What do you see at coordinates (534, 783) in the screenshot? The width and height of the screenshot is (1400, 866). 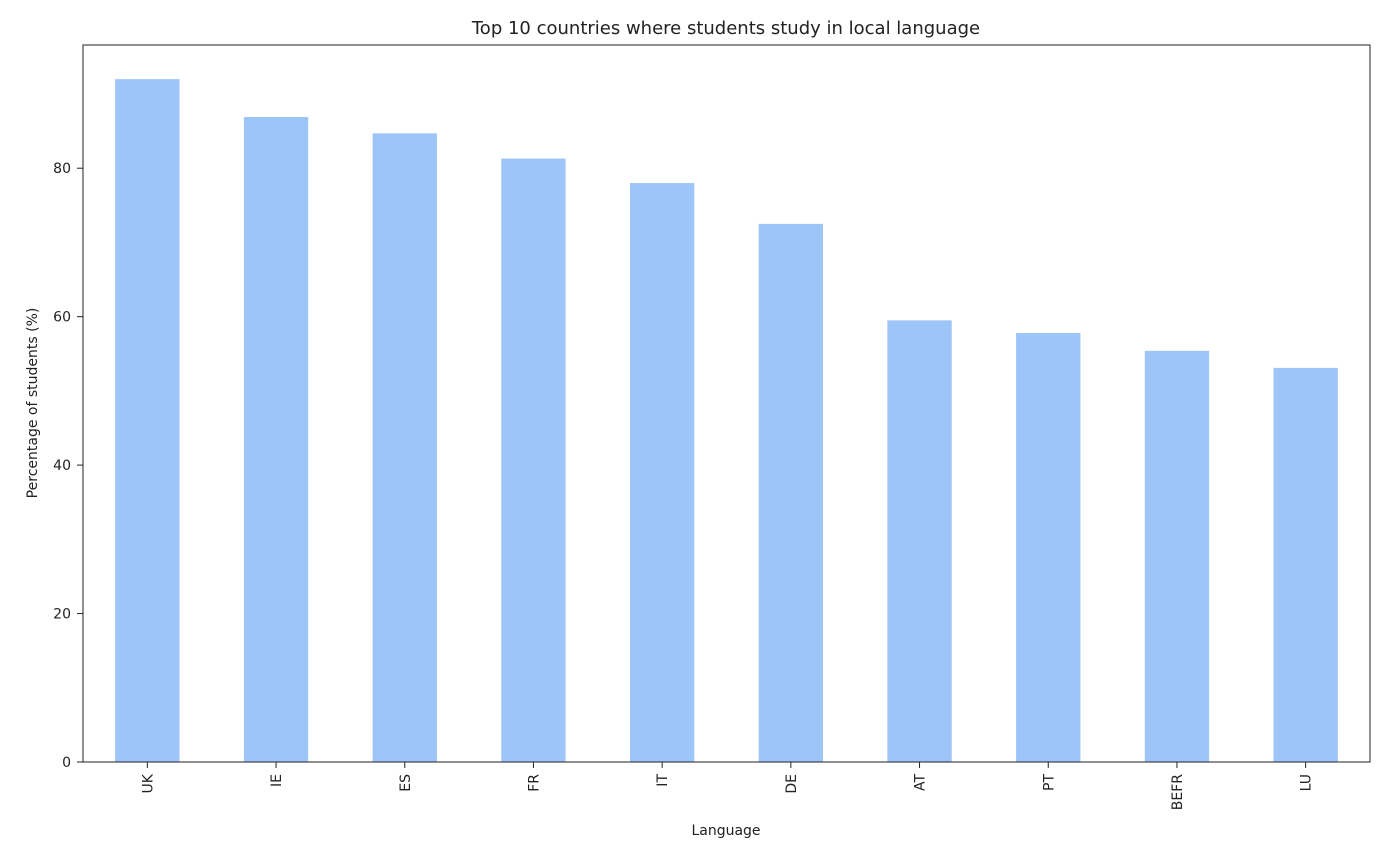 I see `x-tick-label: FR` at bounding box center [534, 783].